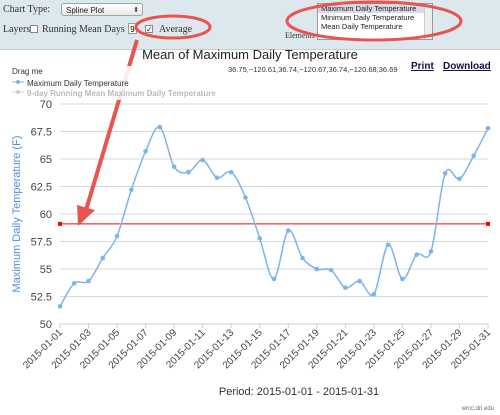  What do you see at coordinates (27, 9) in the screenshot?
I see `chart-type-label: Chart Type:` at bounding box center [27, 9].